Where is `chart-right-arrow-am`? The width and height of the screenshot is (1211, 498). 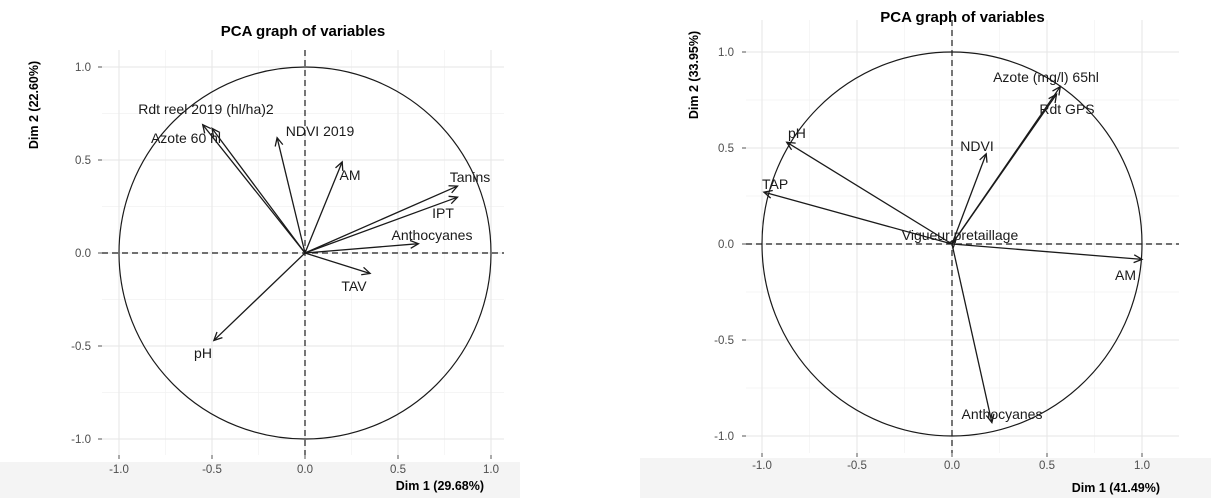
chart-right-arrow-am is located at coordinates (1047, 252).